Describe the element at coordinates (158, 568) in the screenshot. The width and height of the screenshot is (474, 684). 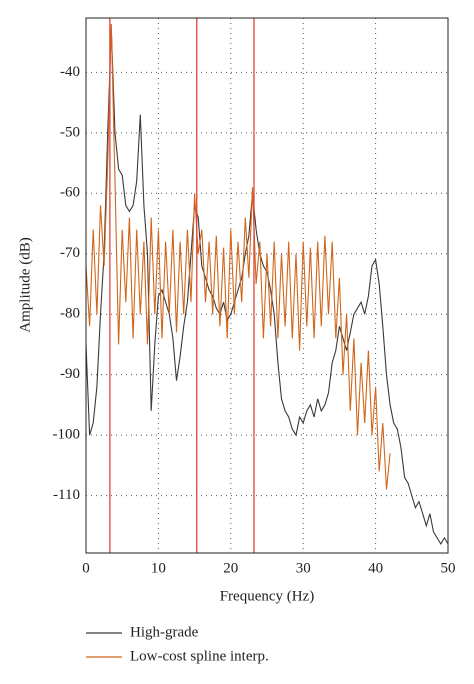
I see `x-tick-label: 10` at that location.